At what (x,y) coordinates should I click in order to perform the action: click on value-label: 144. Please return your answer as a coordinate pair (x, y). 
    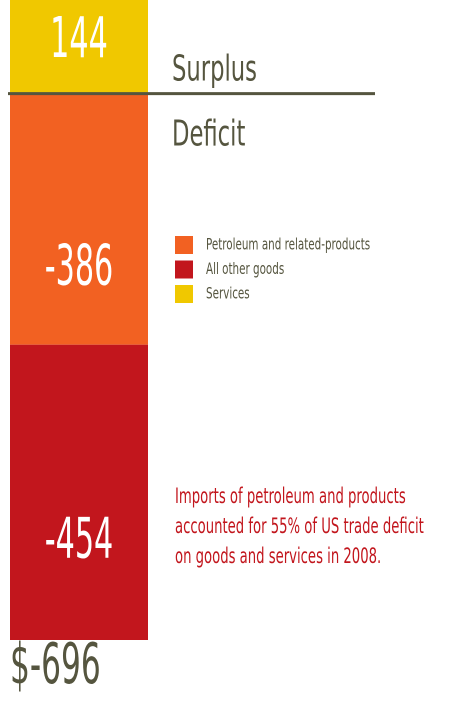
    Looking at the image, I should click on (79, 37).